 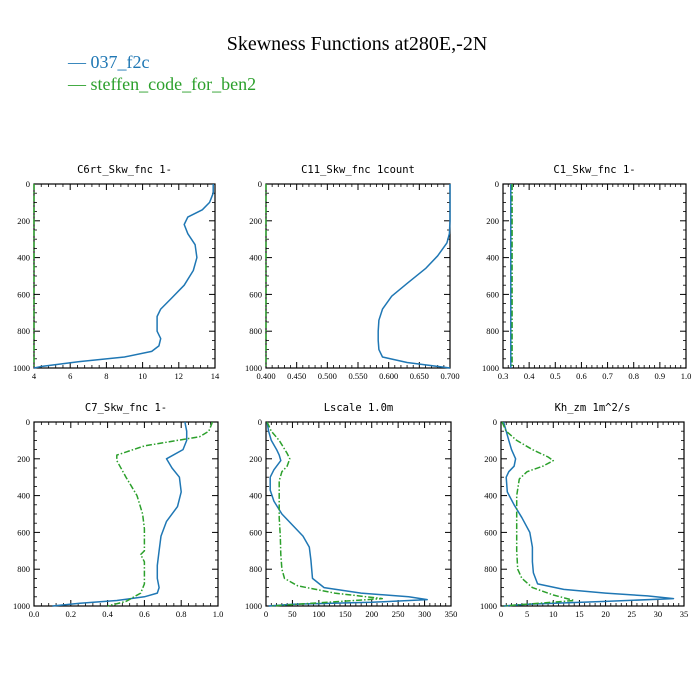 What do you see at coordinates (398, 614) in the screenshot?
I see `x-tick-label: 250` at bounding box center [398, 614].